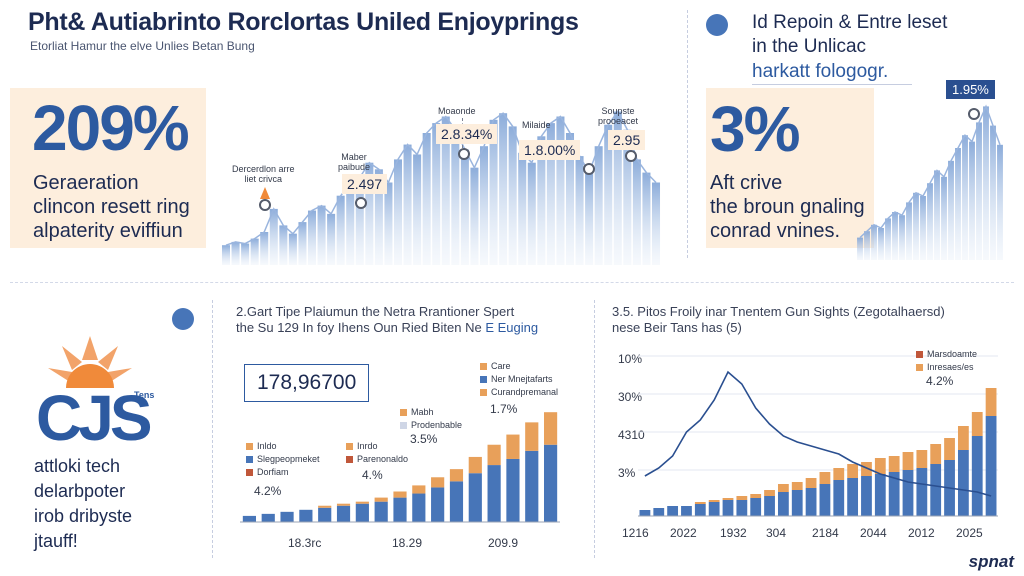 Image resolution: width=1024 pixels, height=576 pixels. Describe the element at coordinates (108, 168) in the screenshot. I see `left-highlight-box` at that location.